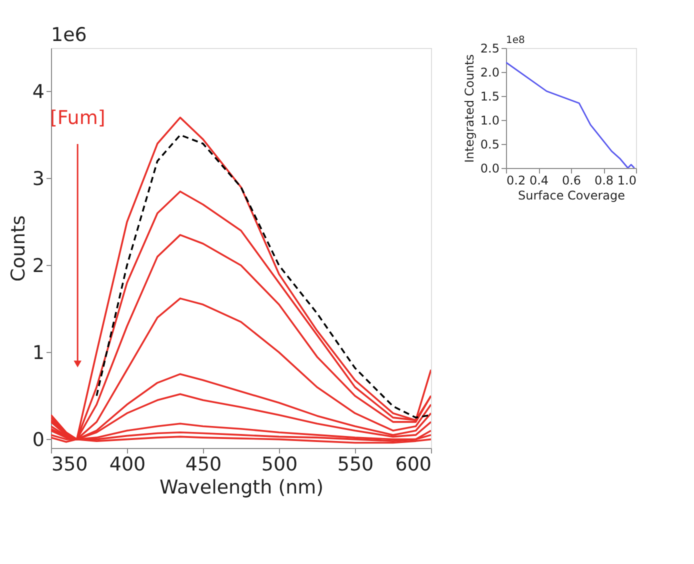 This screenshot has height=564, width=694. What do you see at coordinates (203, 465) in the screenshot?
I see `x-tick-label: 450` at bounding box center [203, 465].